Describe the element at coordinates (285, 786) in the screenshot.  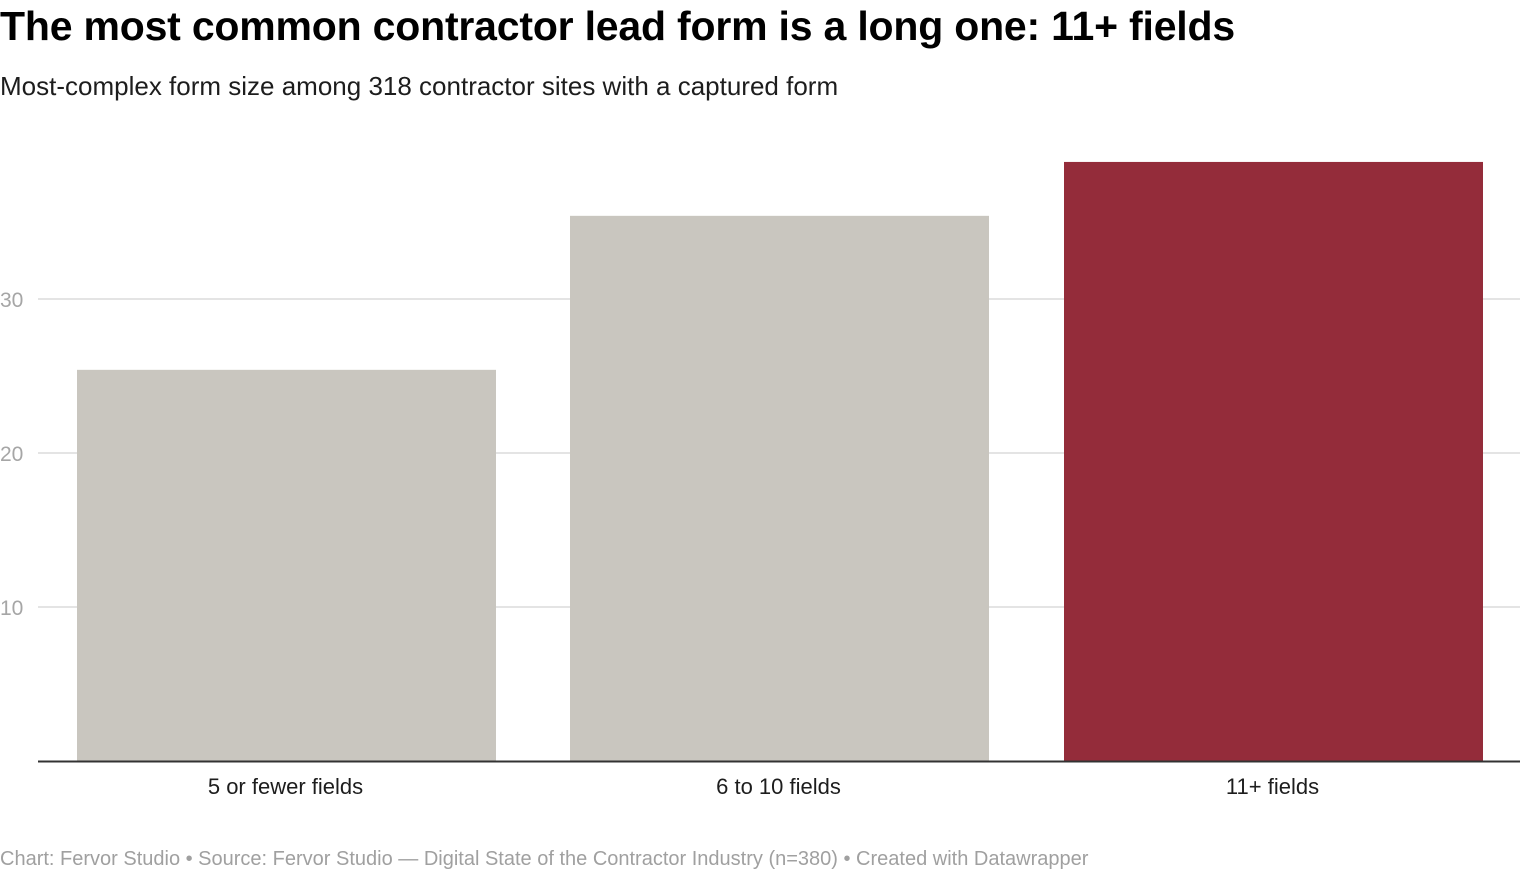
I see `x-category-label: 5 or fewer fields` at that location.